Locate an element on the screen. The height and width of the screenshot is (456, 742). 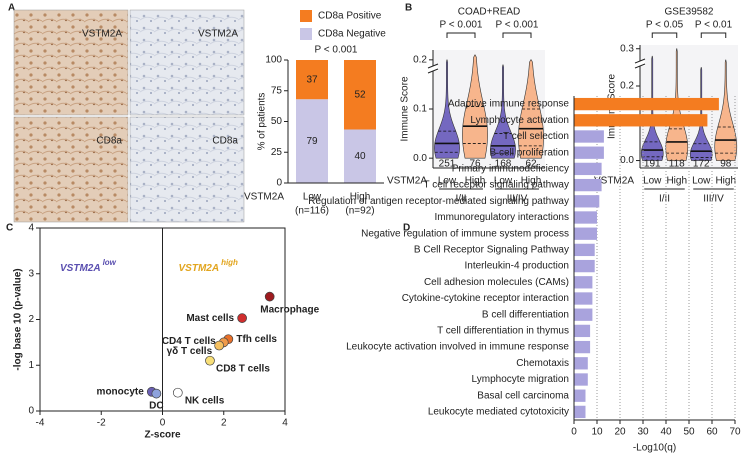
y-tick-label: Basal cell carcinoma is located at coordinates (523, 395).